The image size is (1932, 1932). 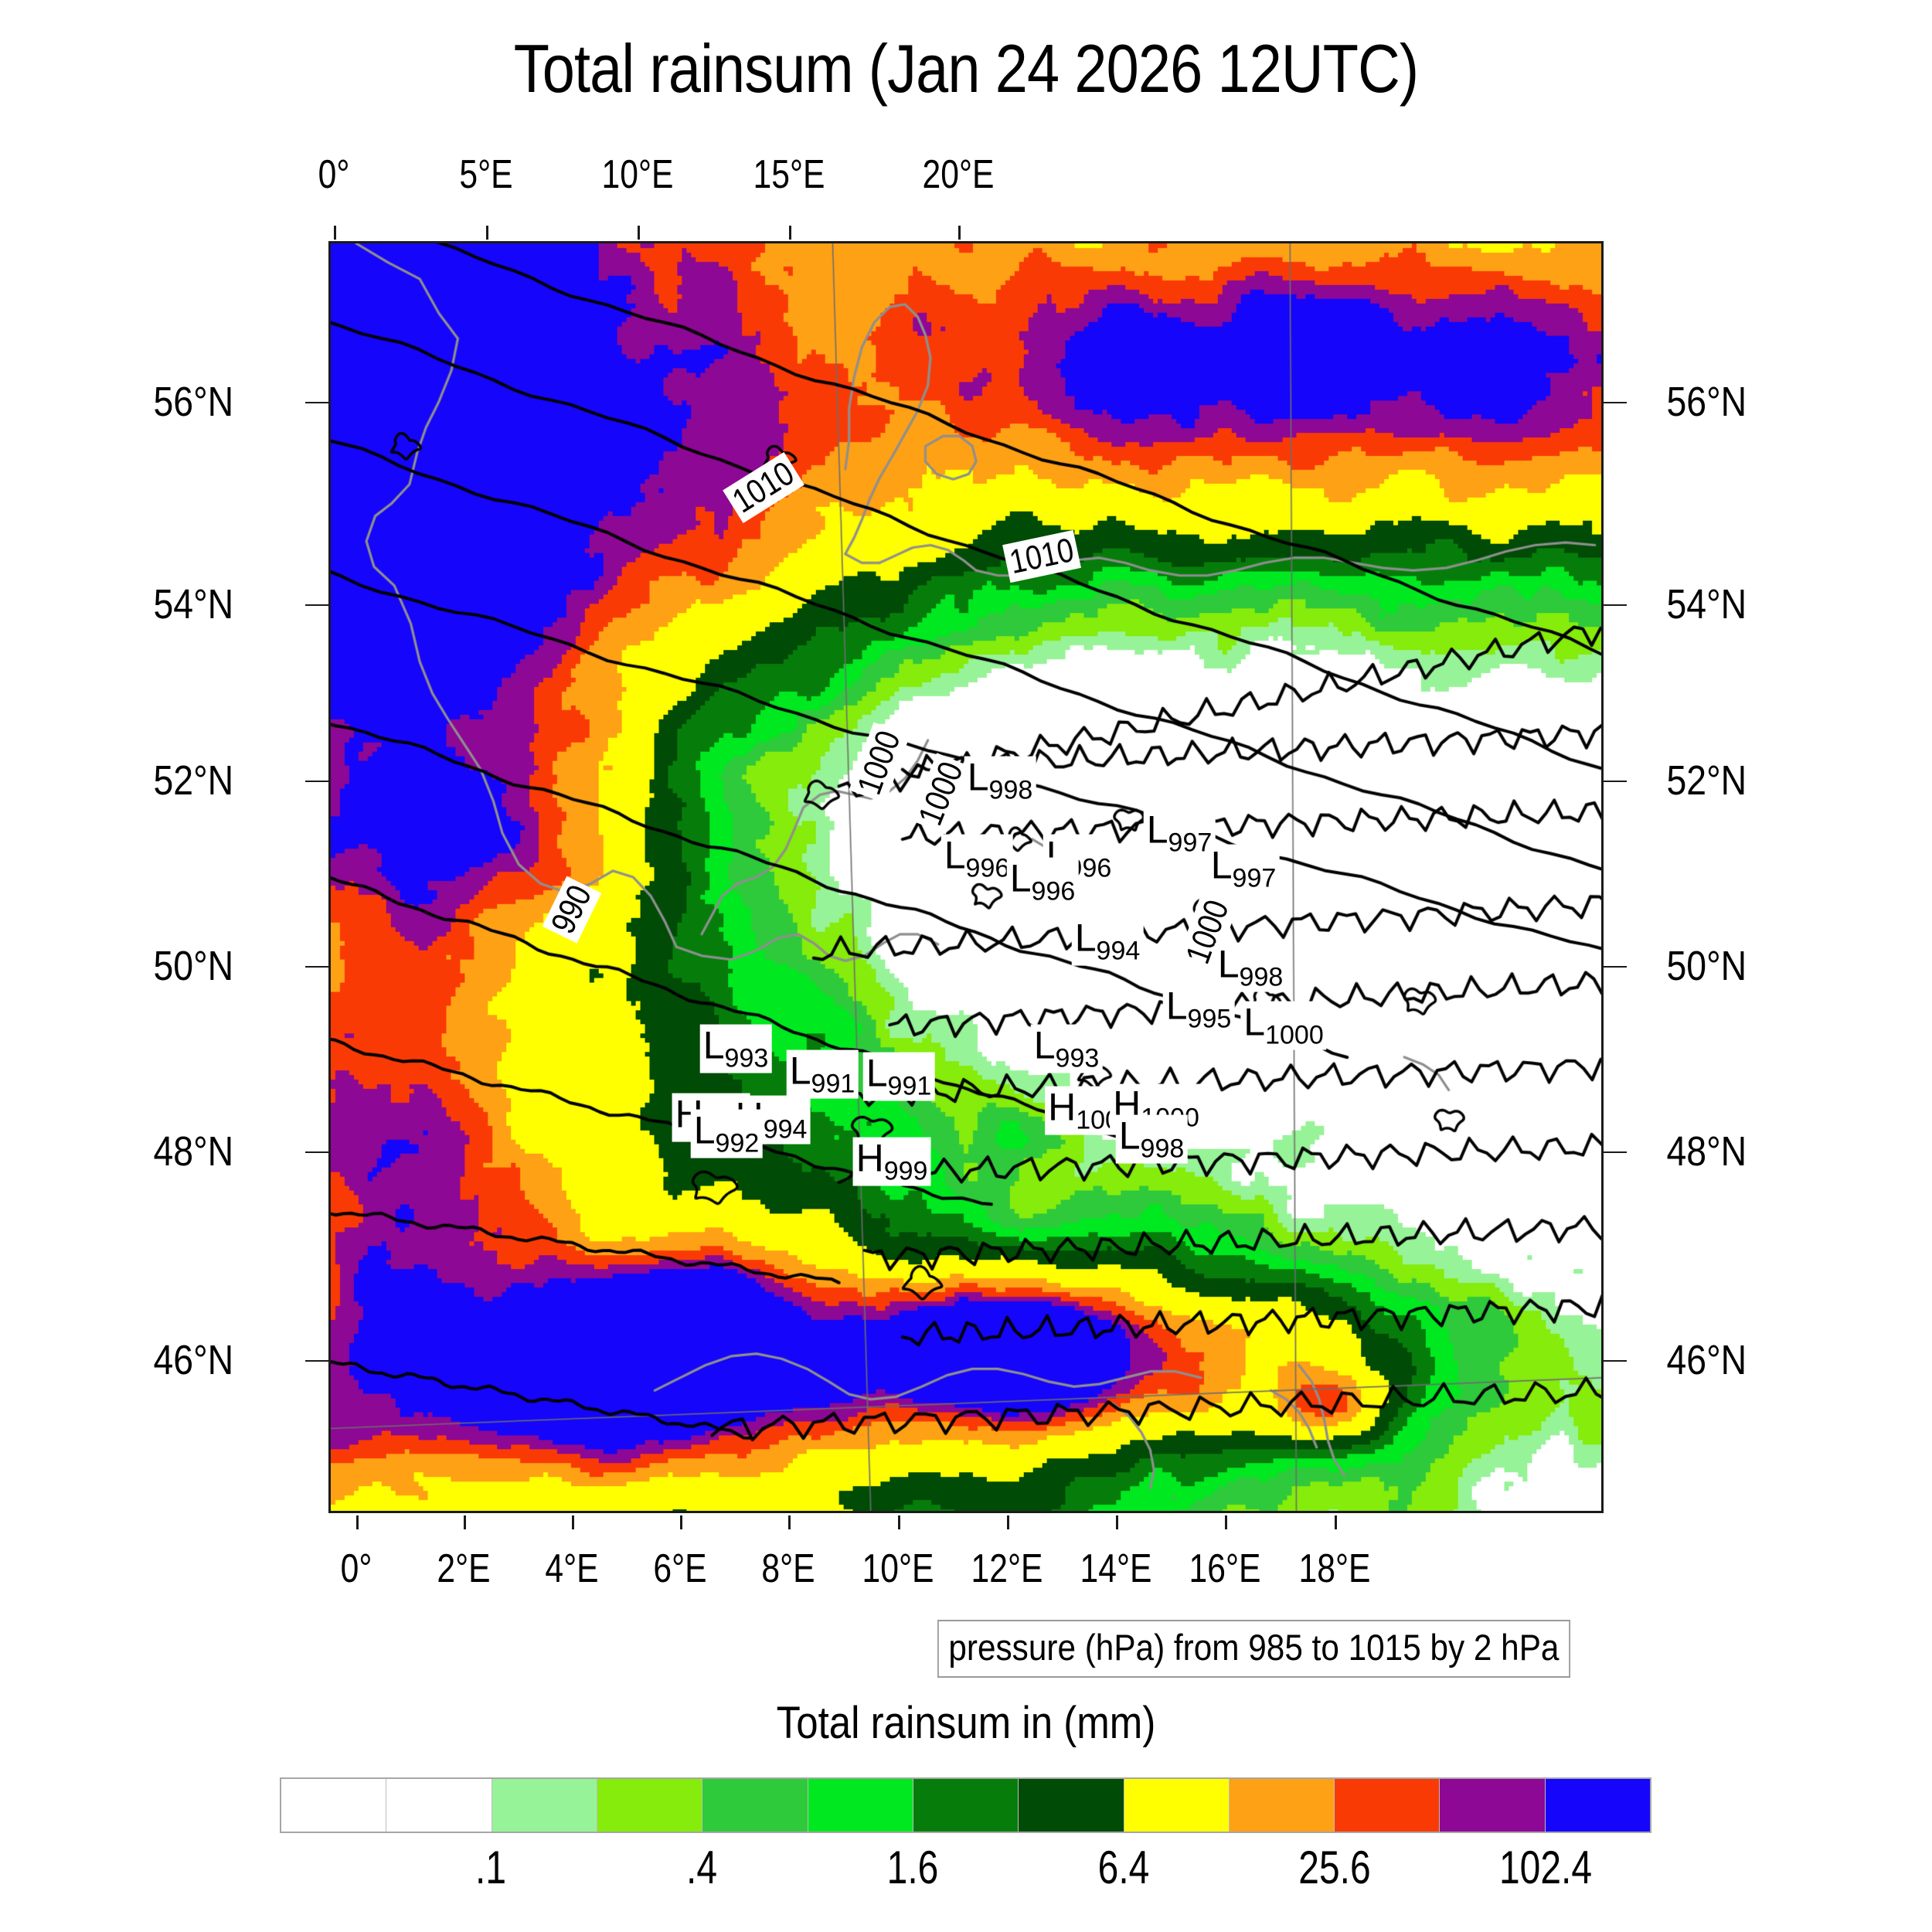 What do you see at coordinates (1707, 1360) in the screenshot?
I see `axis-right-tick-label: 46°N` at bounding box center [1707, 1360].